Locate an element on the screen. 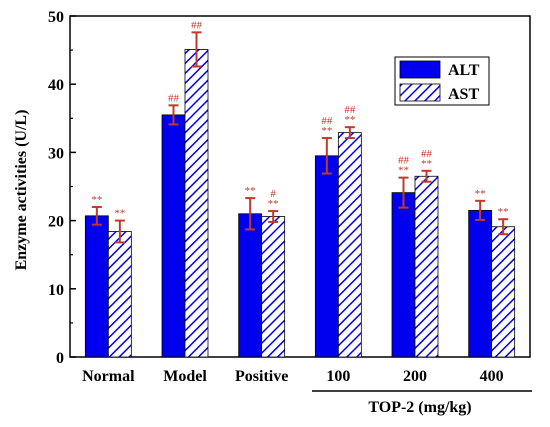 Image resolution: width=550 pixels, height=427 pixels. y-tick-label: 10 is located at coordinates (56, 290).